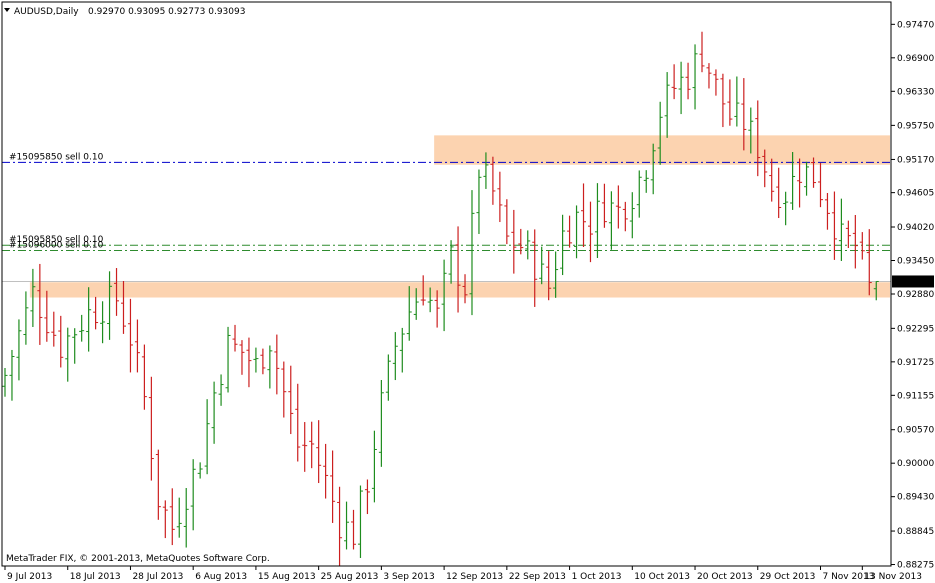  Describe the element at coordinates (915, 126) in the screenshot. I see `y-tick-label: 0.95750` at that location.